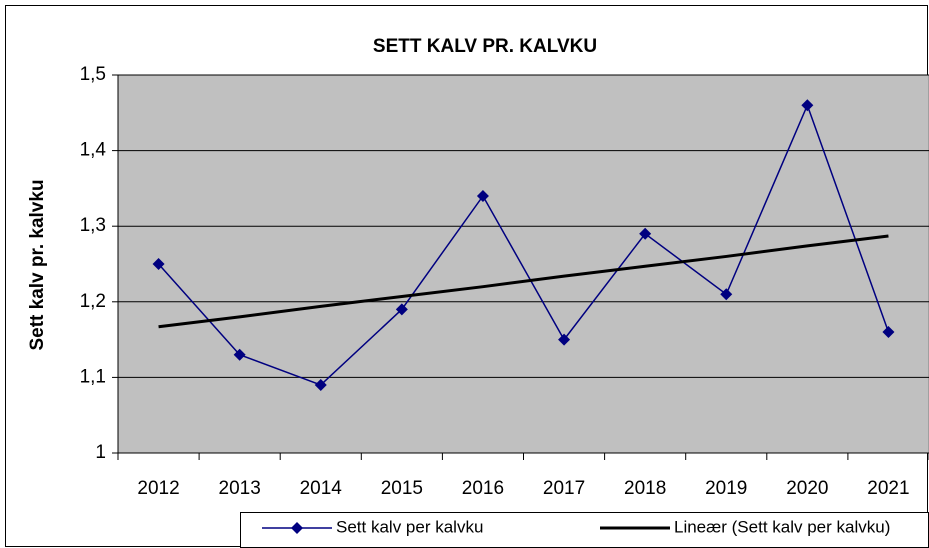 The image size is (929, 548). I want to click on chart-title: SETT KALV PR. KALVKU, so click(485, 46).